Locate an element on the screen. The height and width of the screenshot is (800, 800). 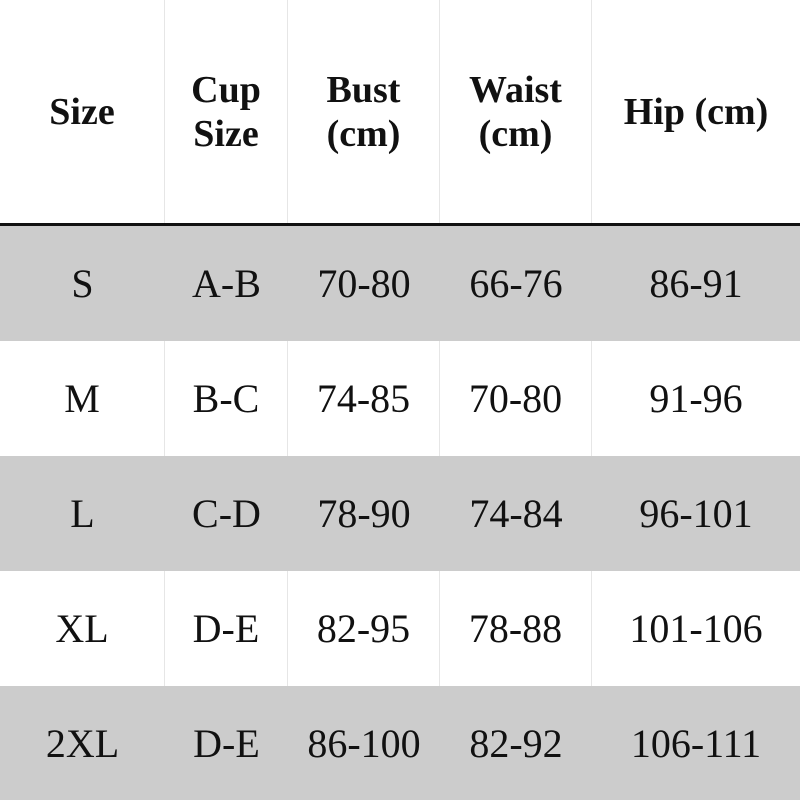
table-cell: 2XL is located at coordinates (82, 743).